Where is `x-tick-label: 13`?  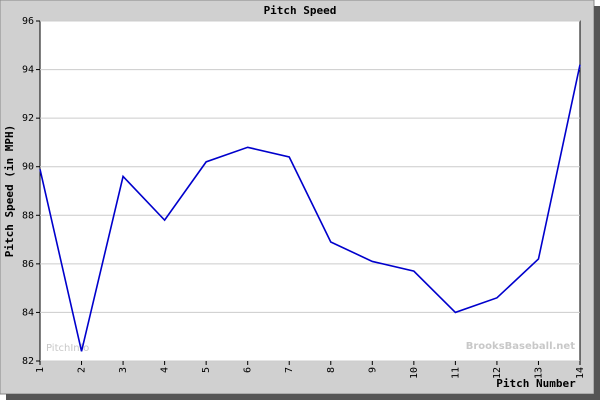 x-tick-label: 13 is located at coordinates (538, 373).